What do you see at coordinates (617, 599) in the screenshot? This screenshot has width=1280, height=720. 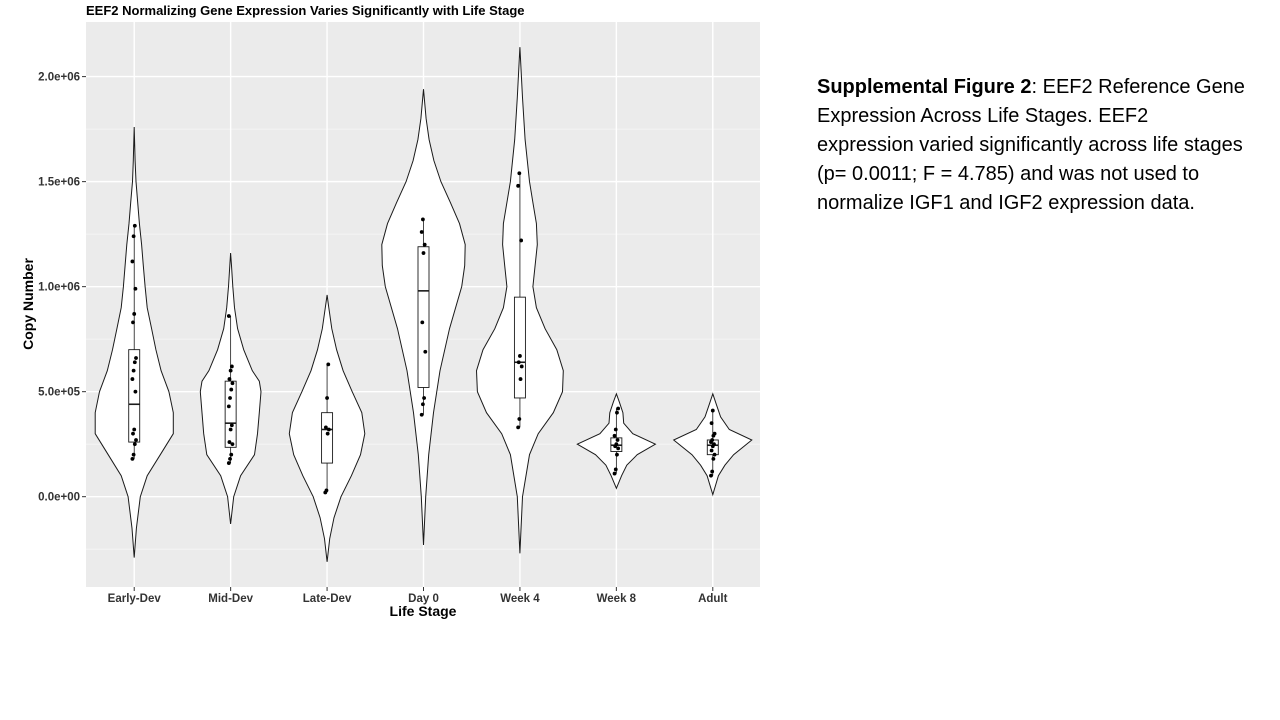 I see `x-tick-label: Week 8` at bounding box center [617, 599].